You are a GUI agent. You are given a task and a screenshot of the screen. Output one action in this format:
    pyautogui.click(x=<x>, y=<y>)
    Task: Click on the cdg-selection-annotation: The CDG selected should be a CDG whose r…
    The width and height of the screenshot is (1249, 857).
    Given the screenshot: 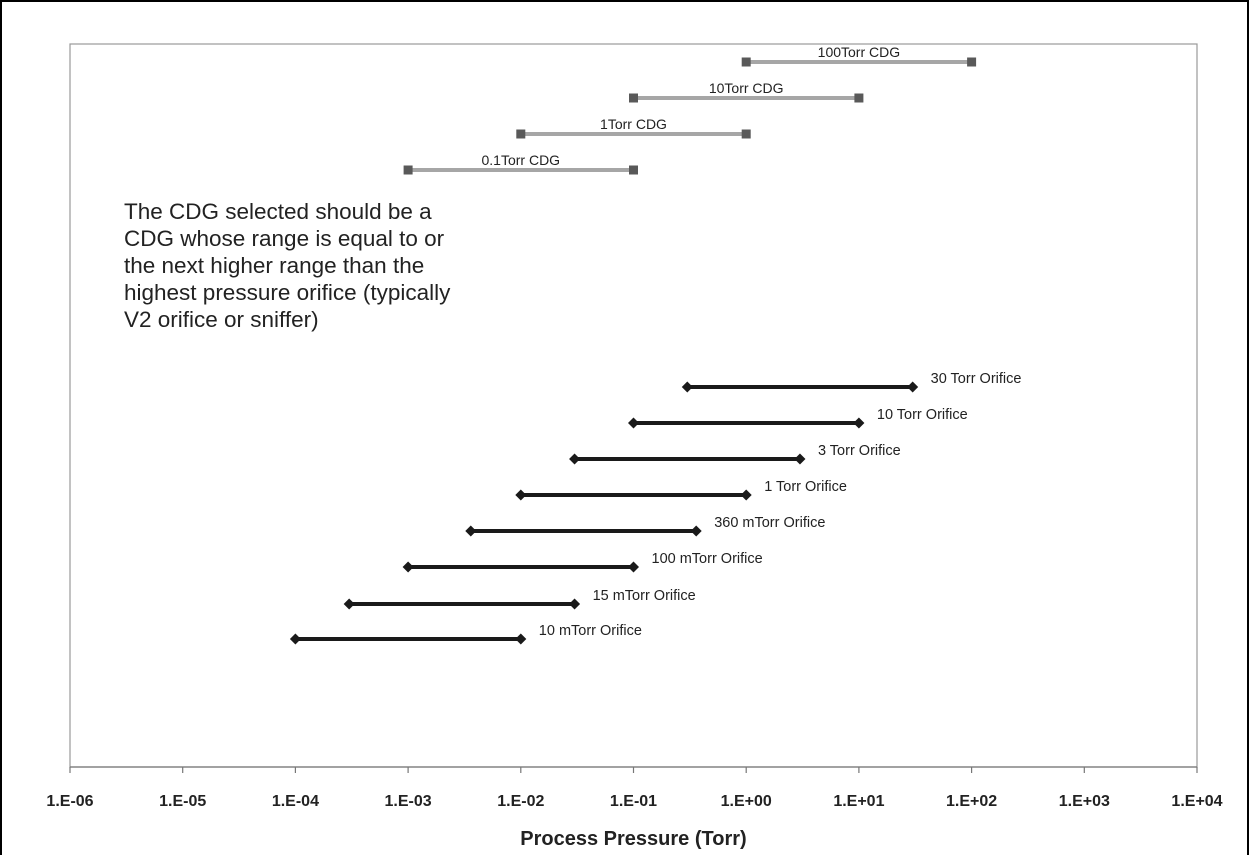 What is the action you would take?
    pyautogui.click(x=287, y=265)
    